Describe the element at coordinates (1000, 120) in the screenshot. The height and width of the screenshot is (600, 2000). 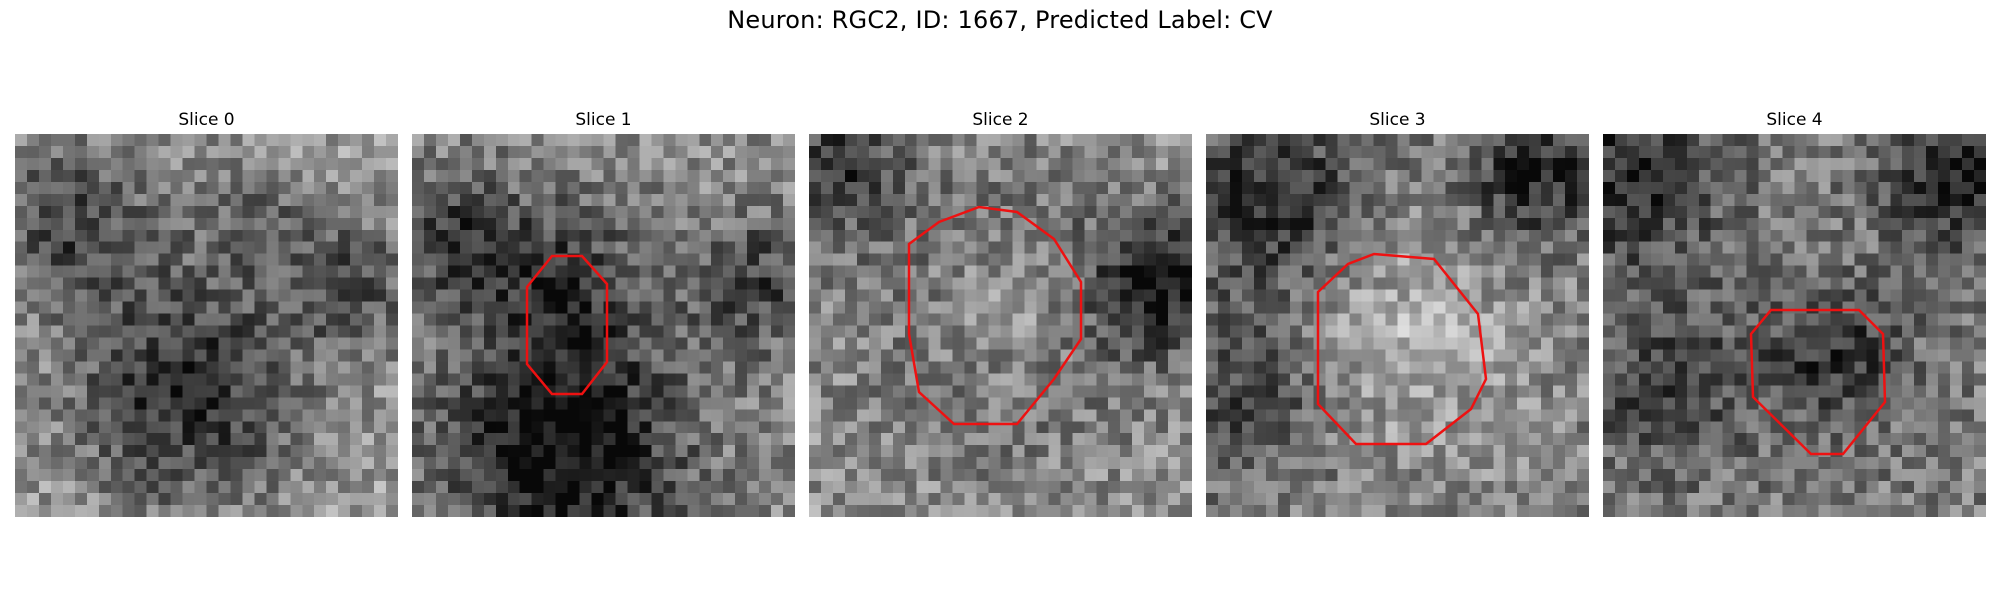
I see `slice-title-2: Slice 2` at that location.